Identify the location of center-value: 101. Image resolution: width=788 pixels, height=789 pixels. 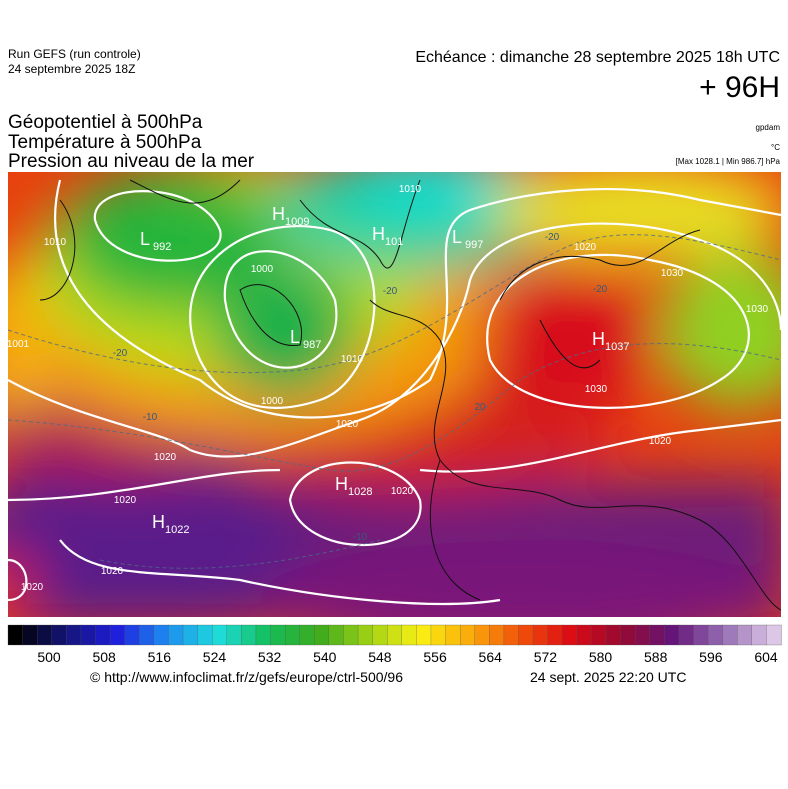
(394, 242).